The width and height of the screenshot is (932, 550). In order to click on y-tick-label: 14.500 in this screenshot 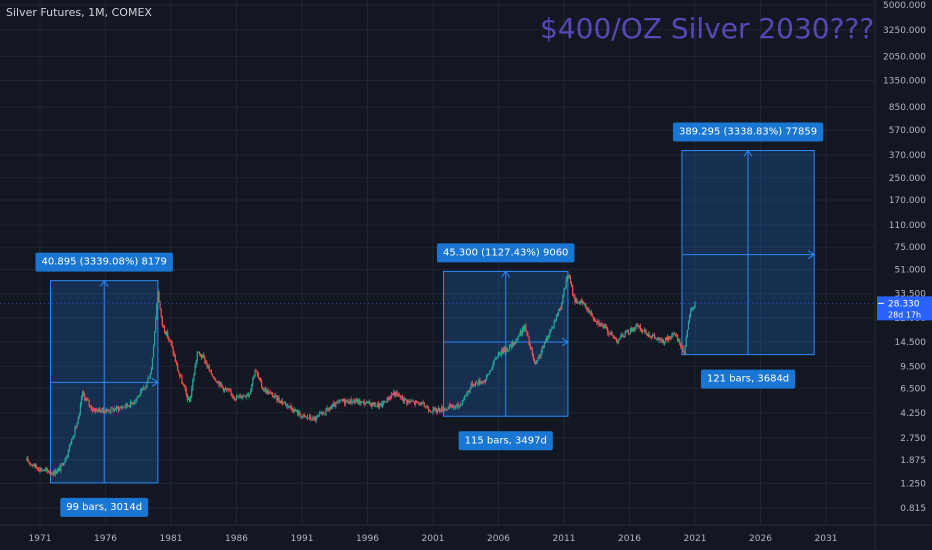, I will do `click(911, 343)`.